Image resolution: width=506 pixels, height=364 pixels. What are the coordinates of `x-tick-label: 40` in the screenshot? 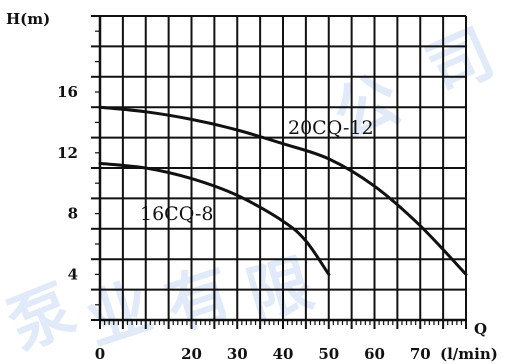 It's located at (283, 354).